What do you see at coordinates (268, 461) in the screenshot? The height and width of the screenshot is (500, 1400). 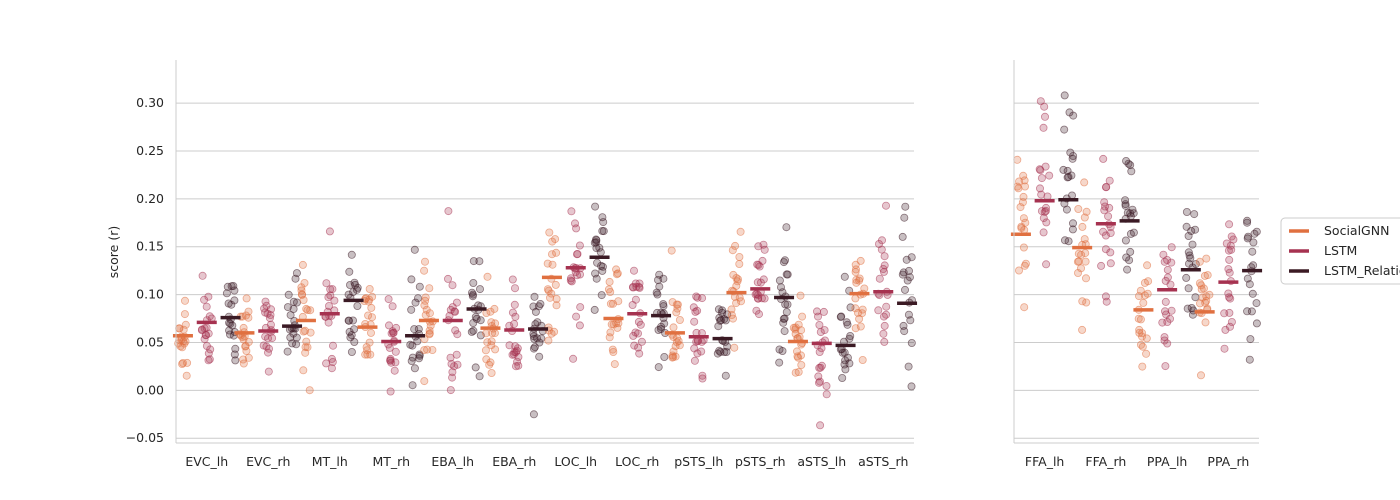 I see `x-tick-label: EVC_rh` at bounding box center [268, 461].